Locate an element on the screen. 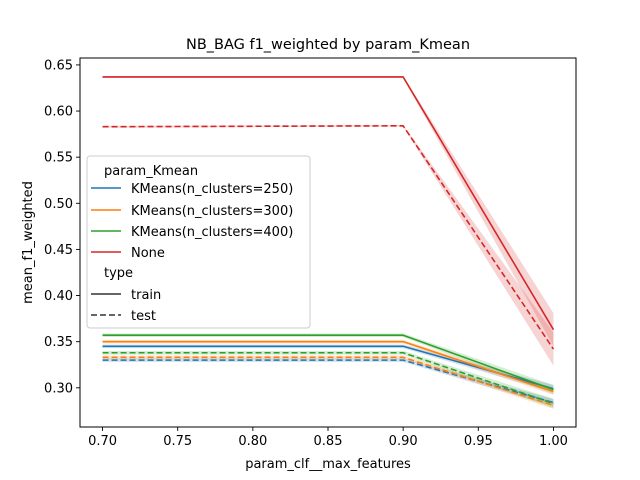 This screenshot has height=480, width=640. legend-hue-title: param_Kmean is located at coordinates (151, 171).